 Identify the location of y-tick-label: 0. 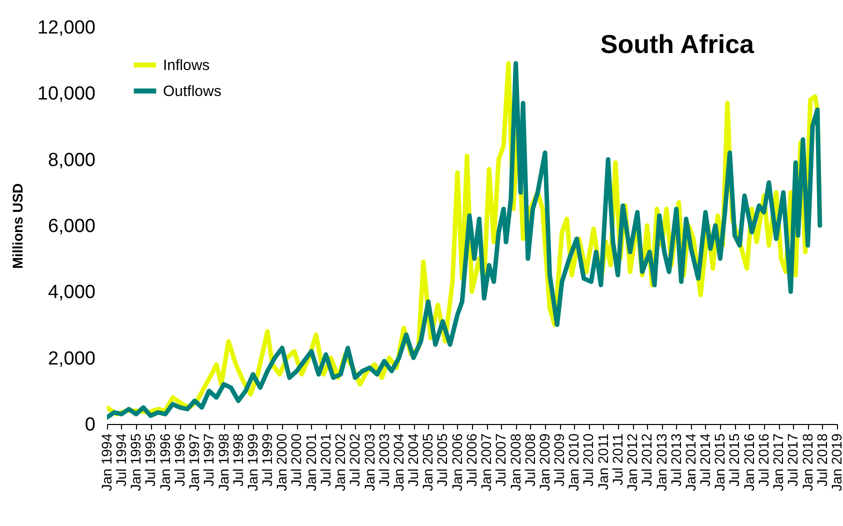
(90, 425).